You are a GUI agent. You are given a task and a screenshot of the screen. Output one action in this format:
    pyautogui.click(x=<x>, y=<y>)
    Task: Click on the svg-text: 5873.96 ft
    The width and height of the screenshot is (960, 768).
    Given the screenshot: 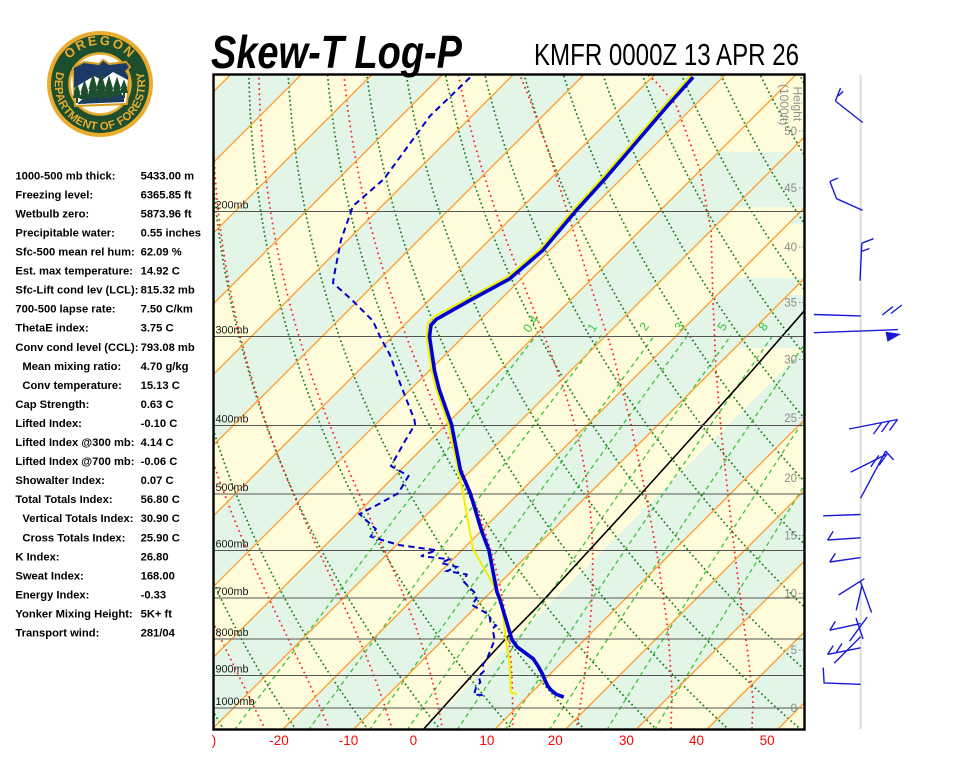 What is the action you would take?
    pyautogui.click(x=166, y=214)
    